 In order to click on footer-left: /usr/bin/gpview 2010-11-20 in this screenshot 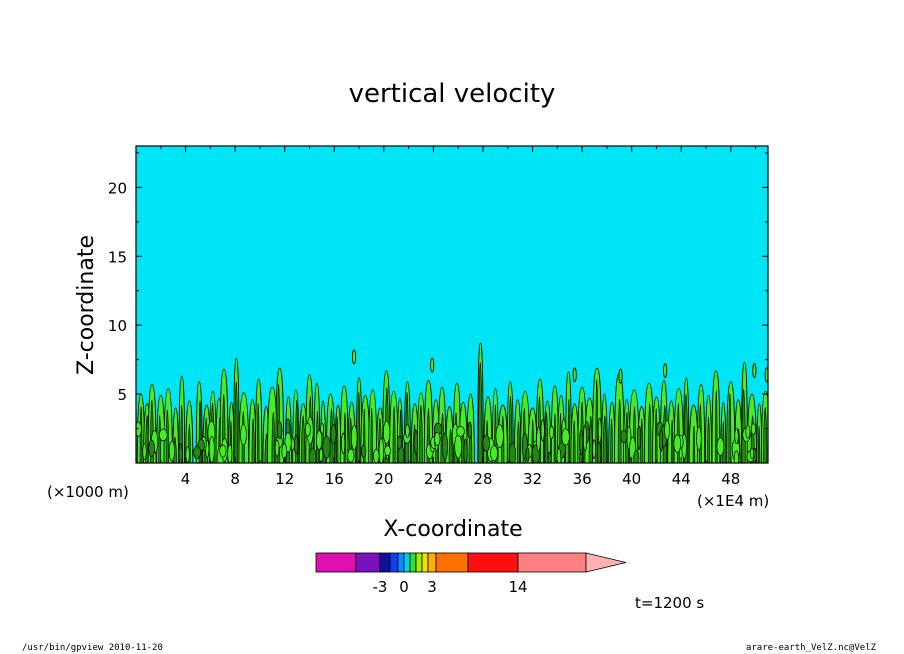, I will do `click(92, 648)`.